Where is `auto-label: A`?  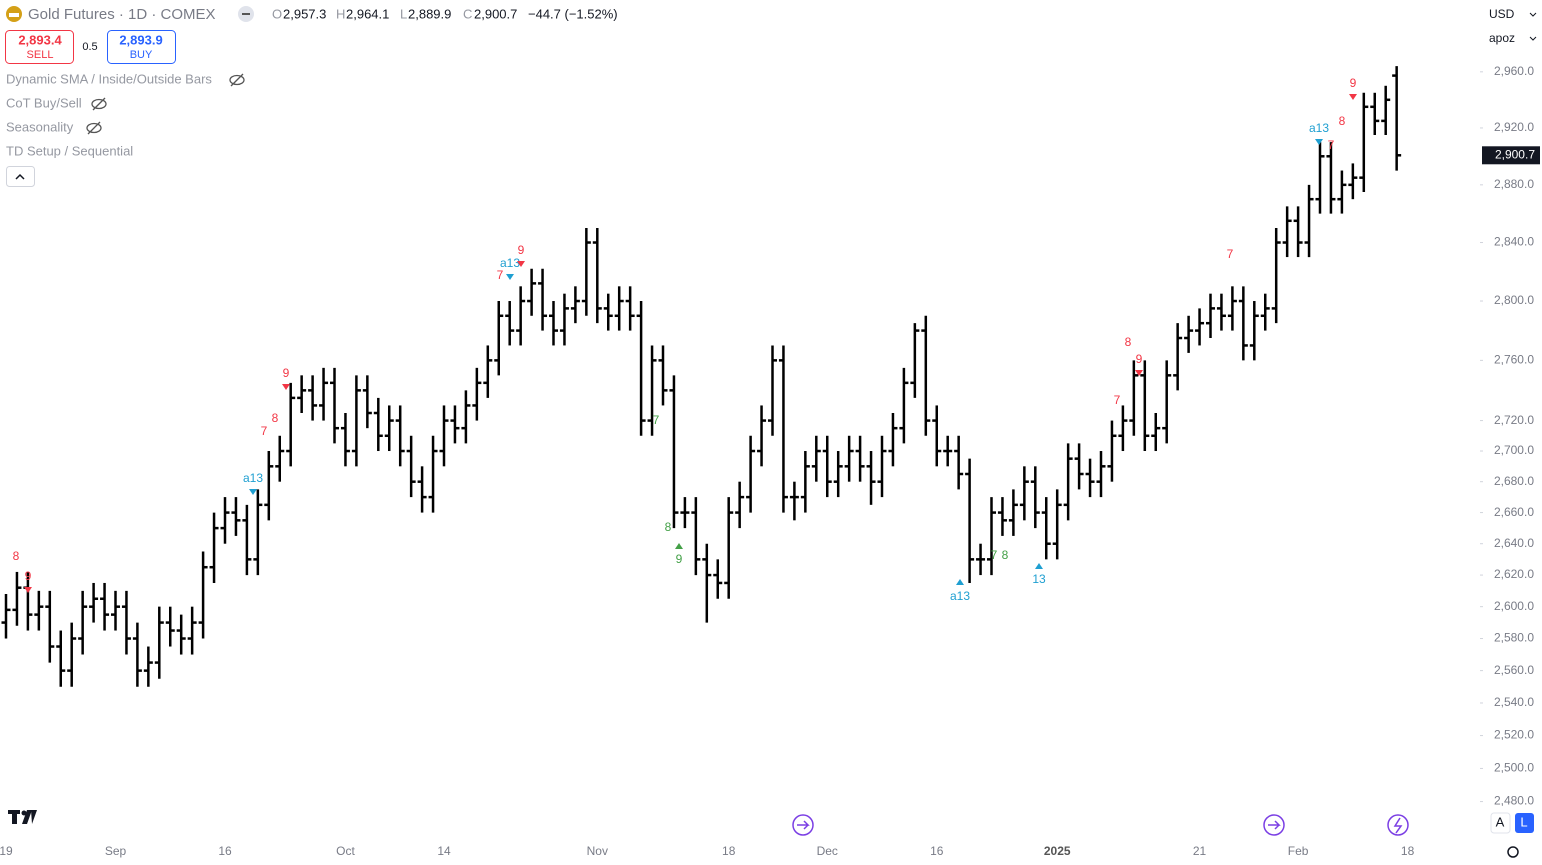
auto-label: A is located at coordinates (1500, 821).